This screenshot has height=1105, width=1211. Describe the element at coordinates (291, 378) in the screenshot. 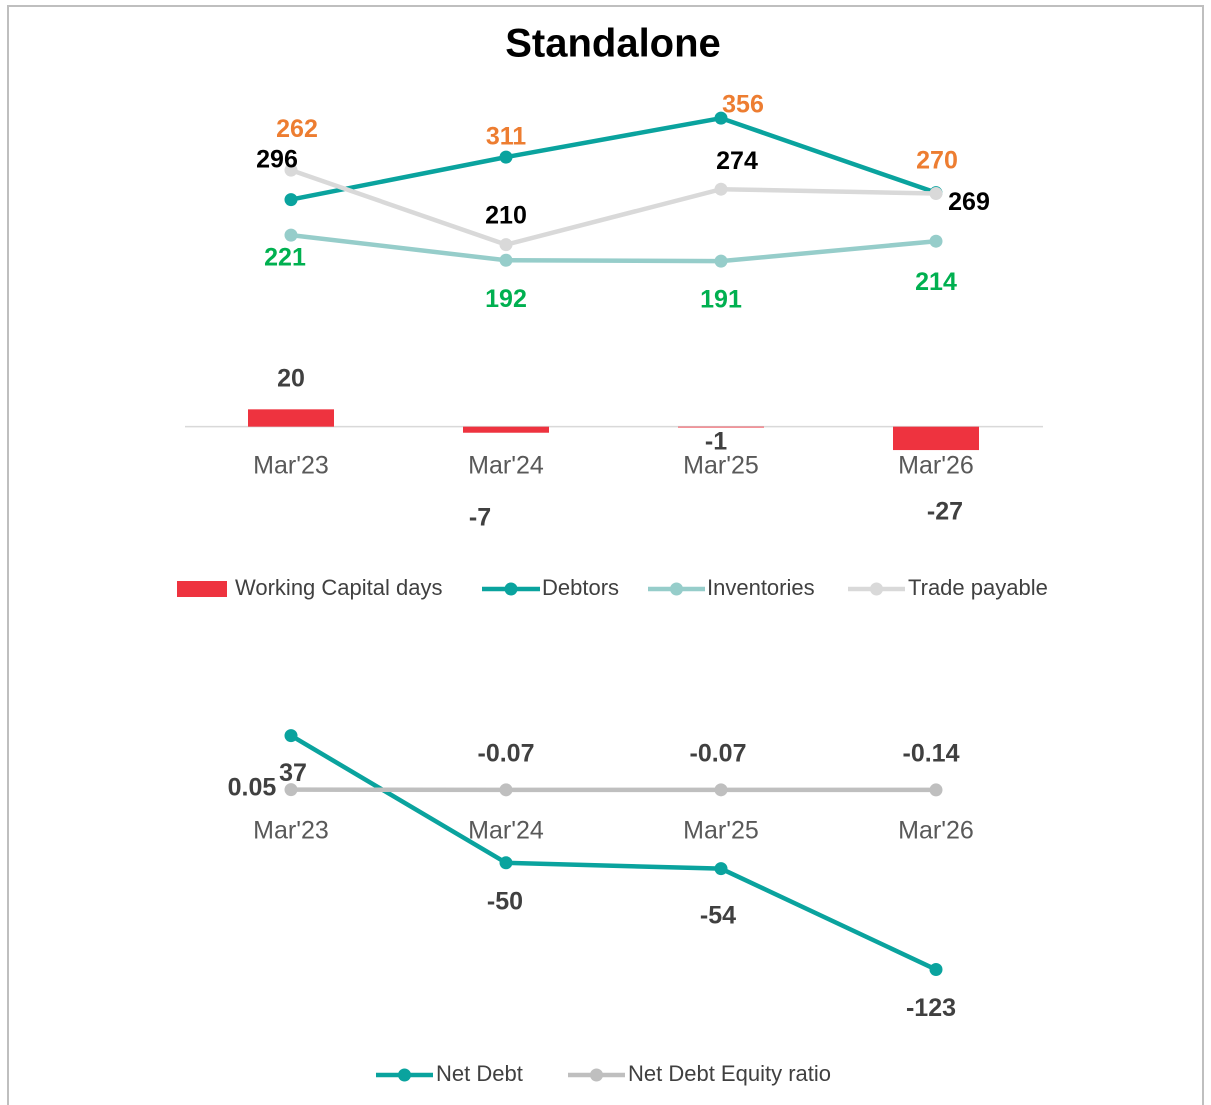

I see `data-label: 20` at that location.